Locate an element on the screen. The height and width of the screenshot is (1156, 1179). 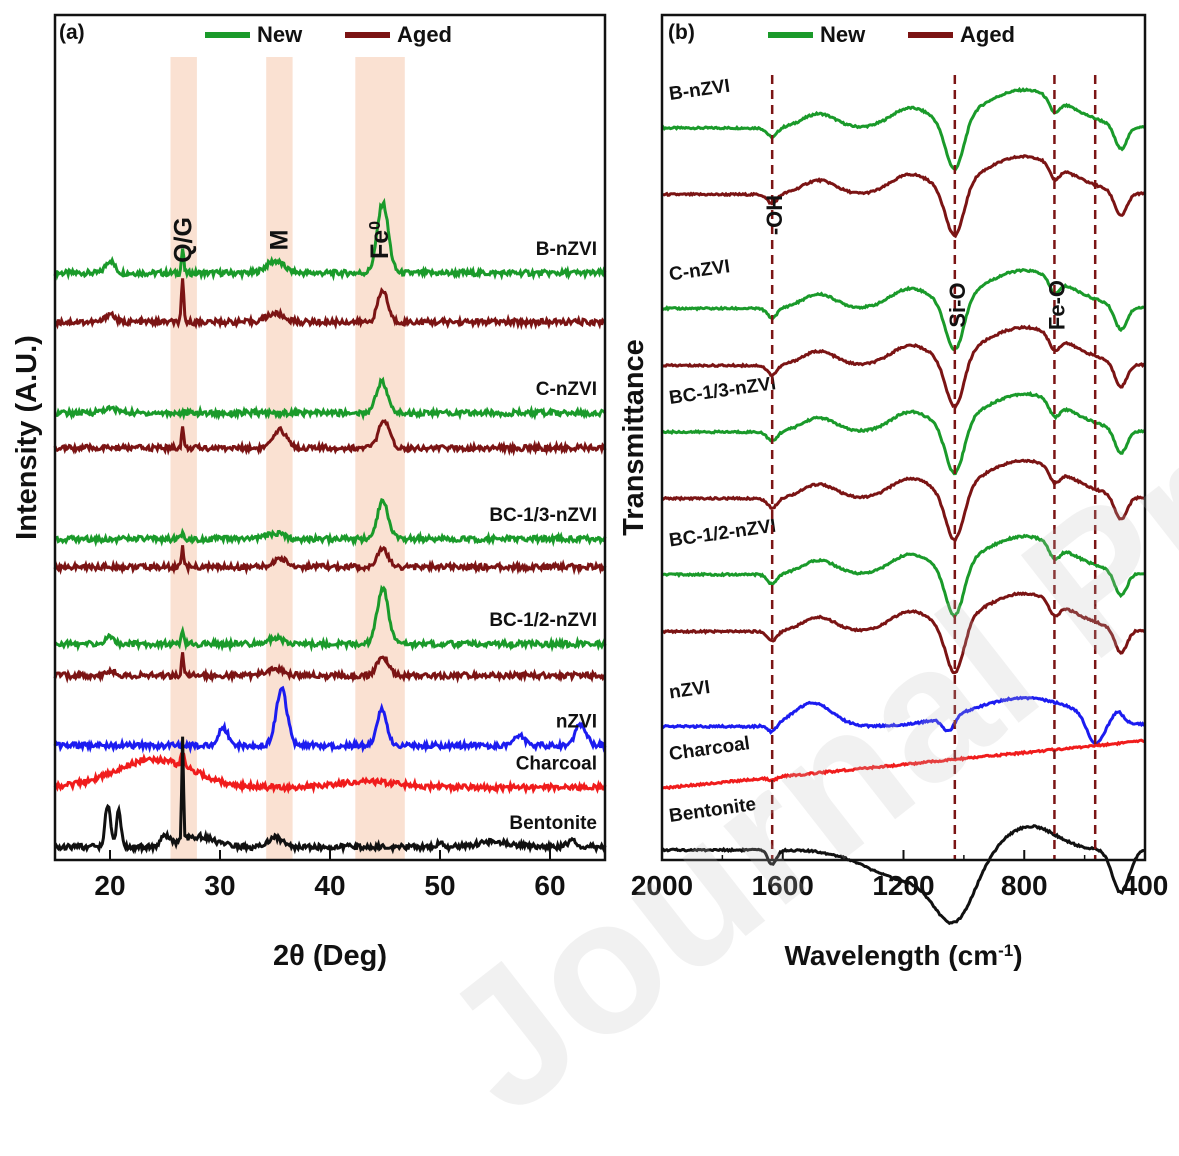
x-tick-label: 2000 is located at coordinates (662, 885).